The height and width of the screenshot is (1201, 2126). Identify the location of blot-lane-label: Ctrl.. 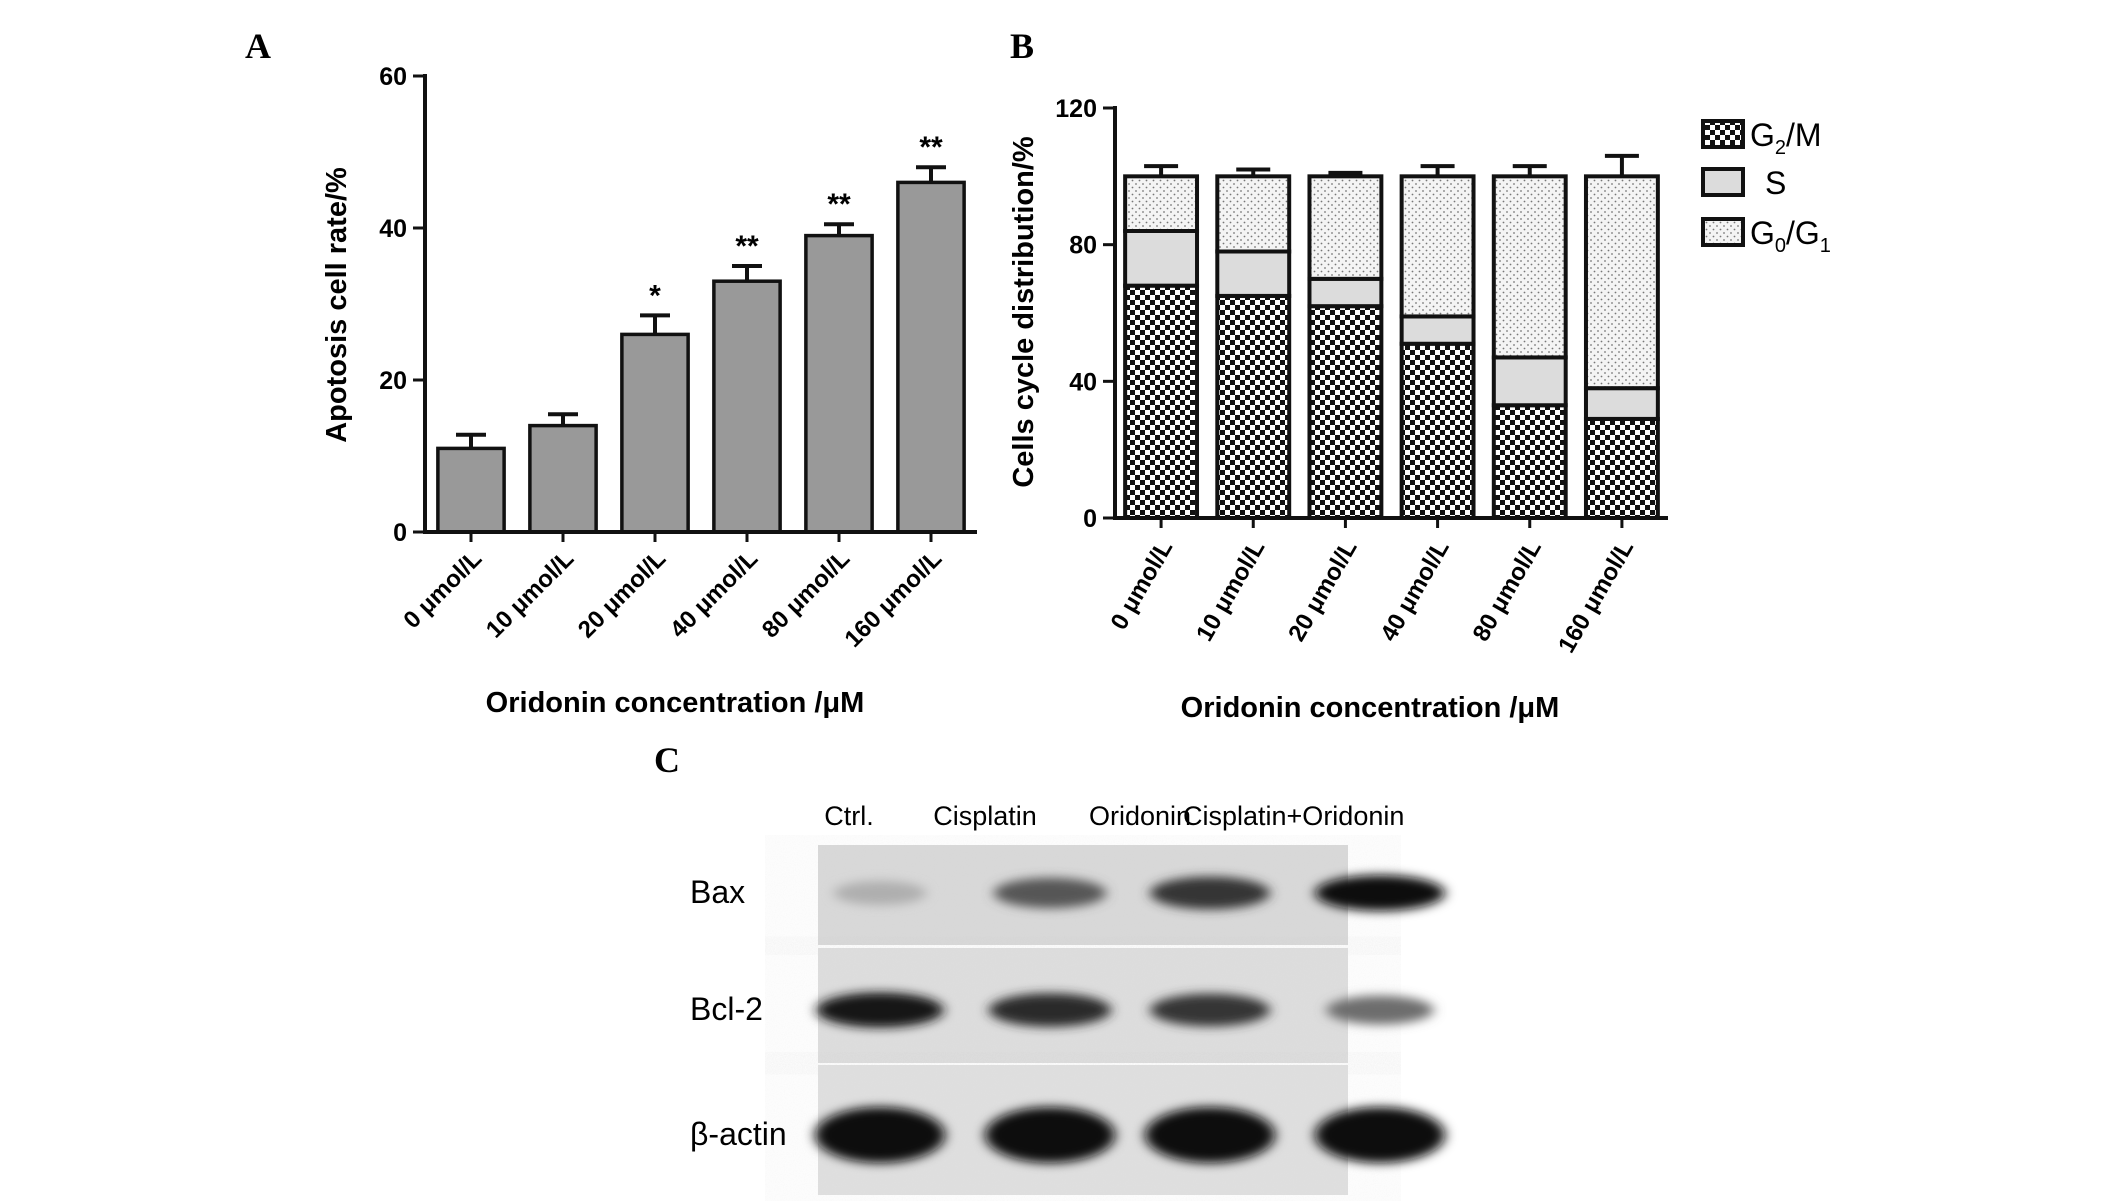
(849, 816).